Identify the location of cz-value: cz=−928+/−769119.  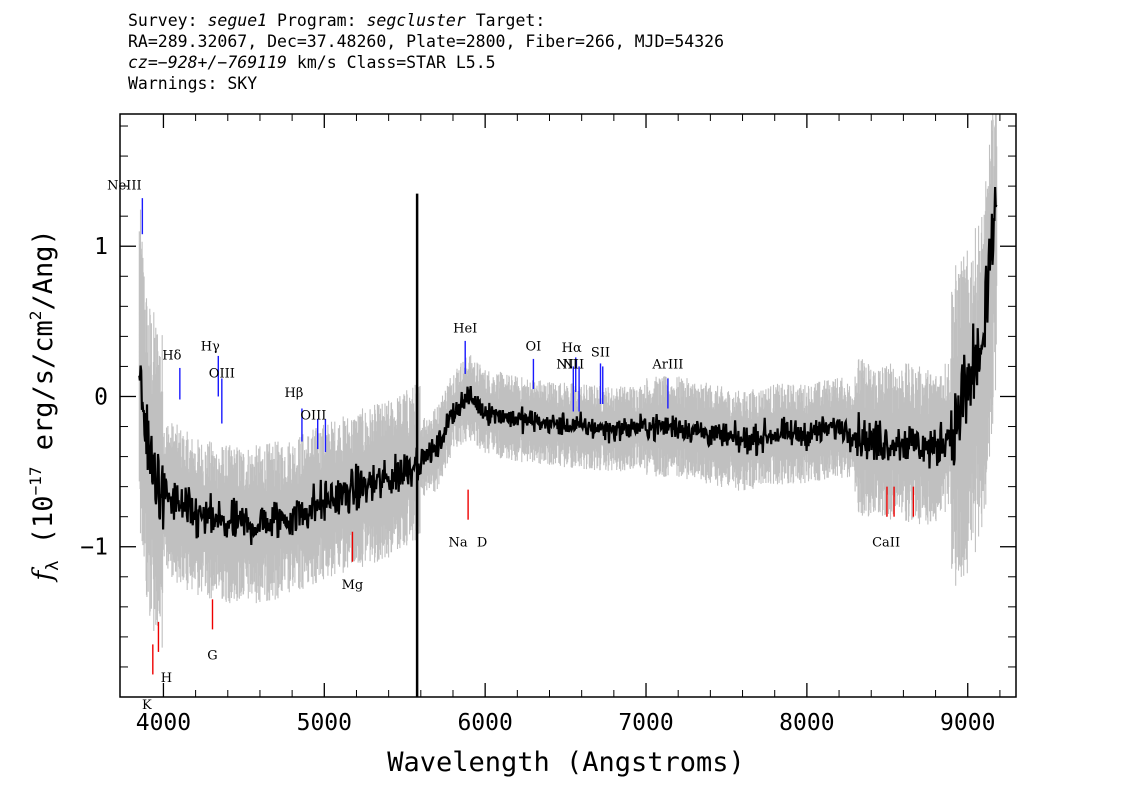
(207, 62).